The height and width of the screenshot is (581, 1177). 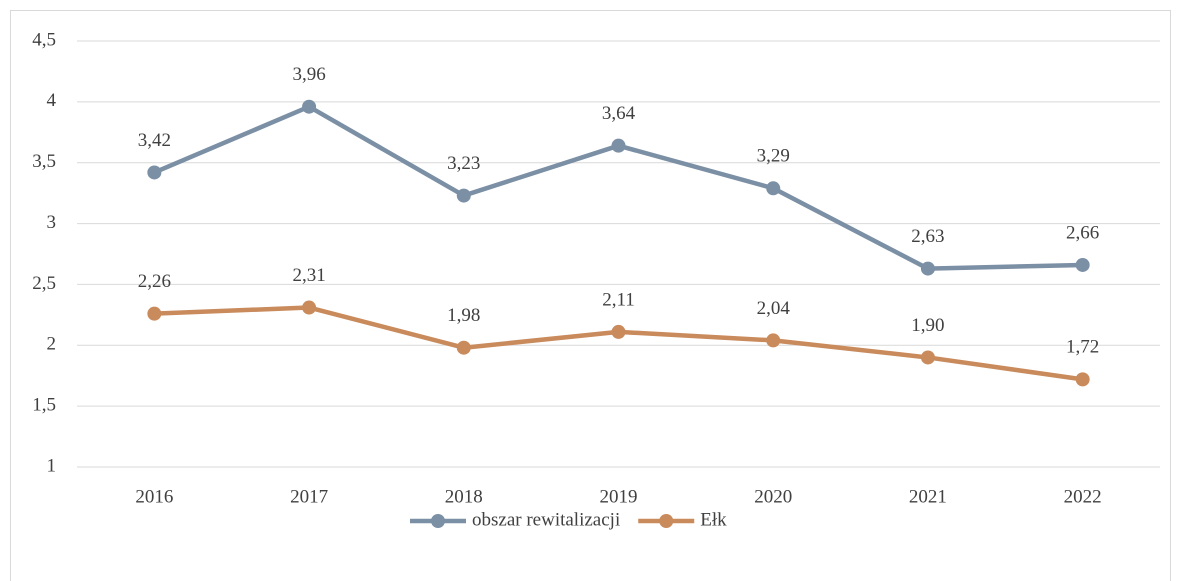 I want to click on data-label: 2,26, so click(x=154, y=281).